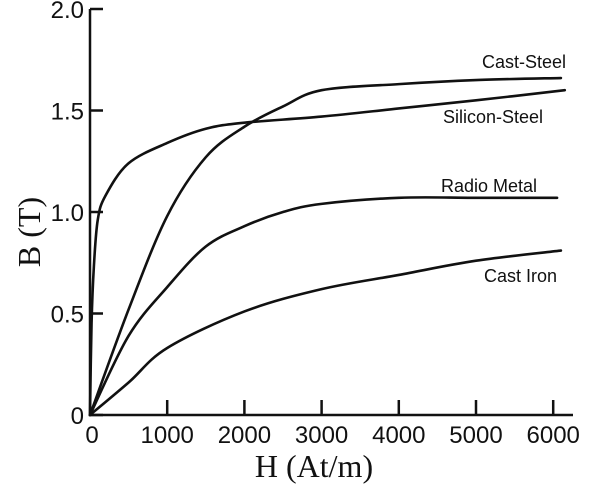 The image size is (600, 488). What do you see at coordinates (91, 435) in the screenshot?
I see `x-tick-label: 0` at bounding box center [91, 435].